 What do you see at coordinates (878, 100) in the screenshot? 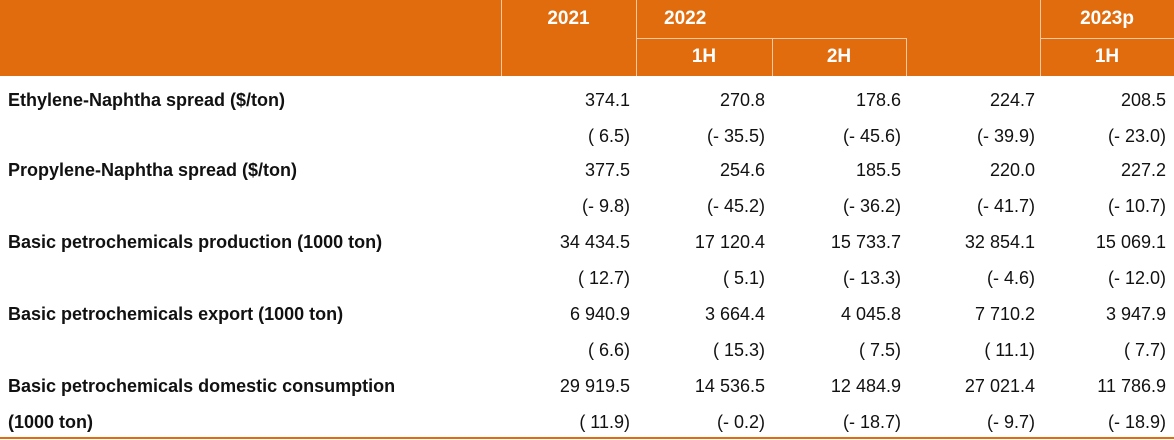
I see `cell-2022-2h: 178.6` at bounding box center [878, 100].